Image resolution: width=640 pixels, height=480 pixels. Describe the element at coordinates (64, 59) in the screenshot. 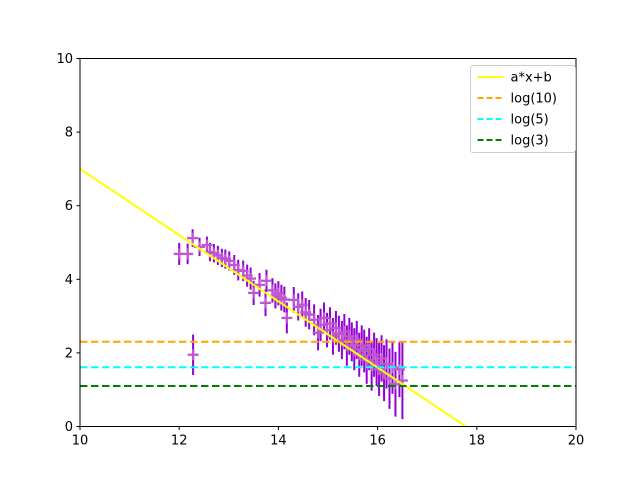

I see `y-tick-label: 10` at that location.